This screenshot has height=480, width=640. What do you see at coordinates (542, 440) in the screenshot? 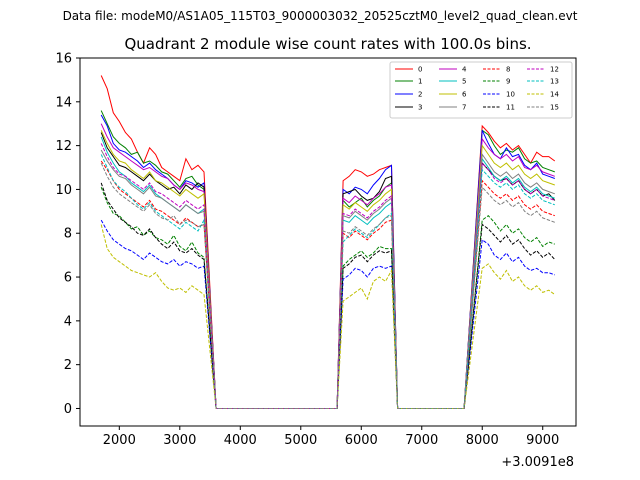
I see `x-tick-label: 9000` at bounding box center [542, 440].